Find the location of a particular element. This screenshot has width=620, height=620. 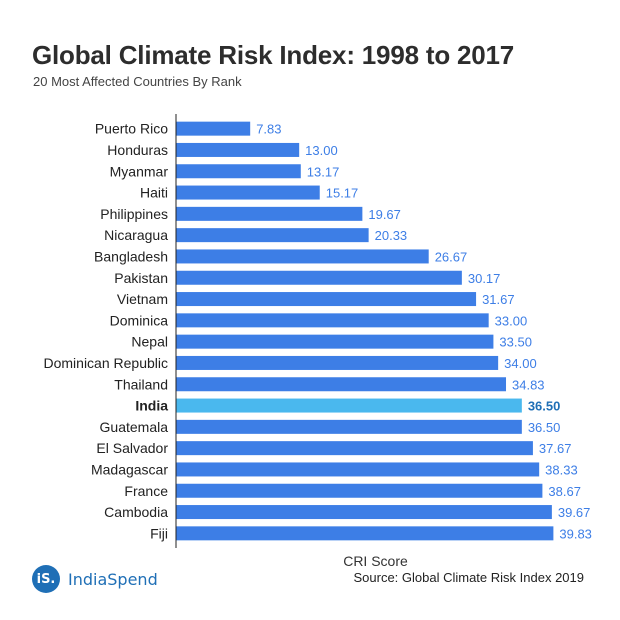

category-label: Philippines is located at coordinates (134, 214).